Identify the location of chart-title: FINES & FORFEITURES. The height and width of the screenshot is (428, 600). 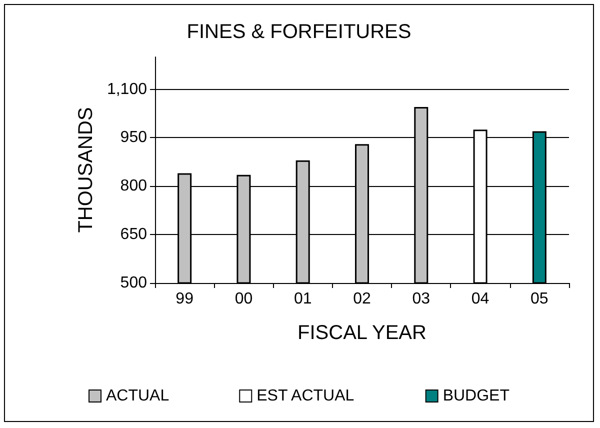
(299, 32).